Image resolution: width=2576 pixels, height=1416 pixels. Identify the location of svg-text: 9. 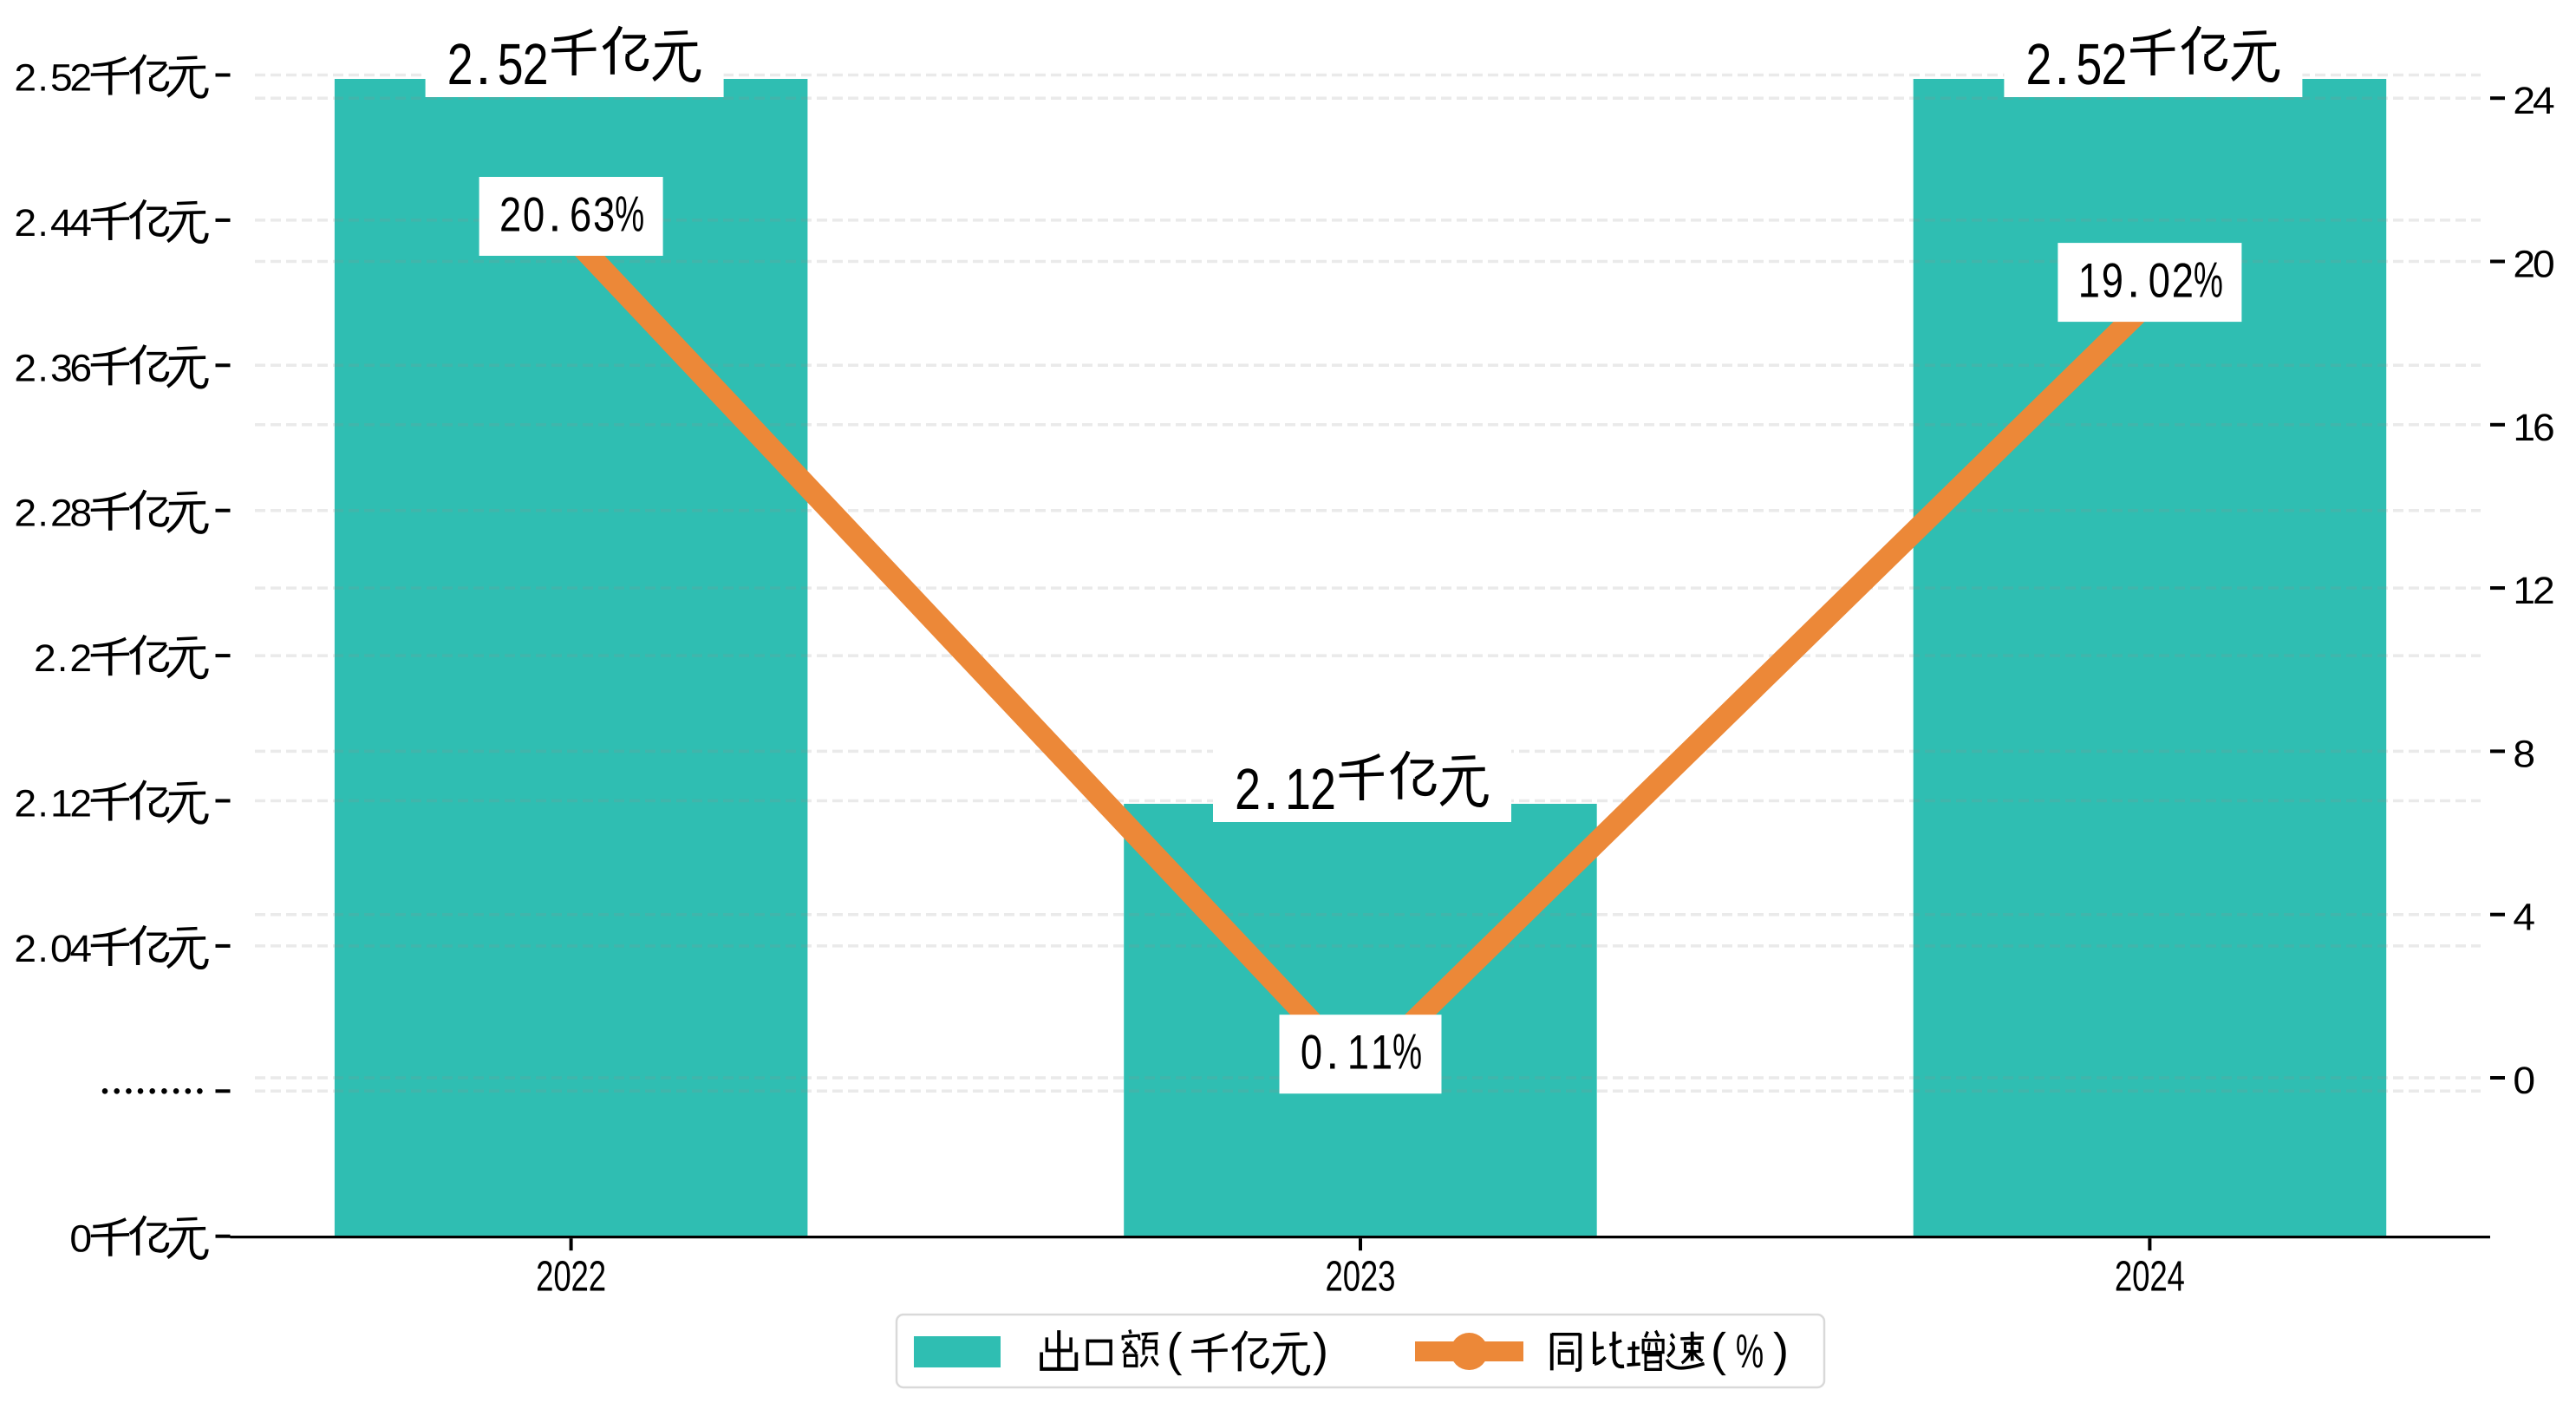
(2113, 281).